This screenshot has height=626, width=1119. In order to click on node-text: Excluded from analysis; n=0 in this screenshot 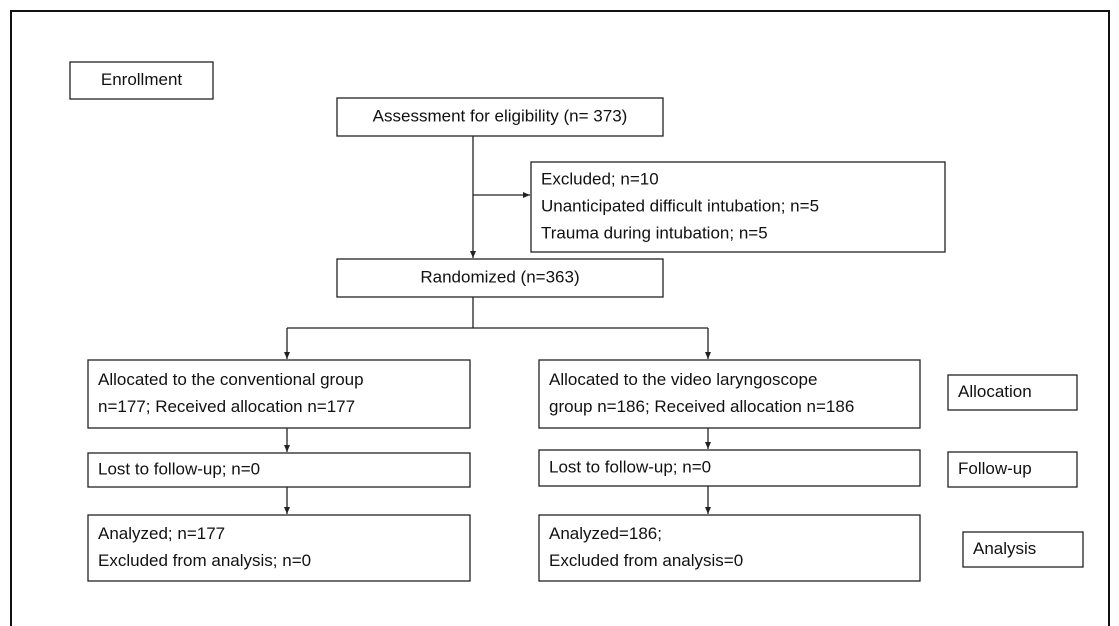, I will do `click(204, 560)`.